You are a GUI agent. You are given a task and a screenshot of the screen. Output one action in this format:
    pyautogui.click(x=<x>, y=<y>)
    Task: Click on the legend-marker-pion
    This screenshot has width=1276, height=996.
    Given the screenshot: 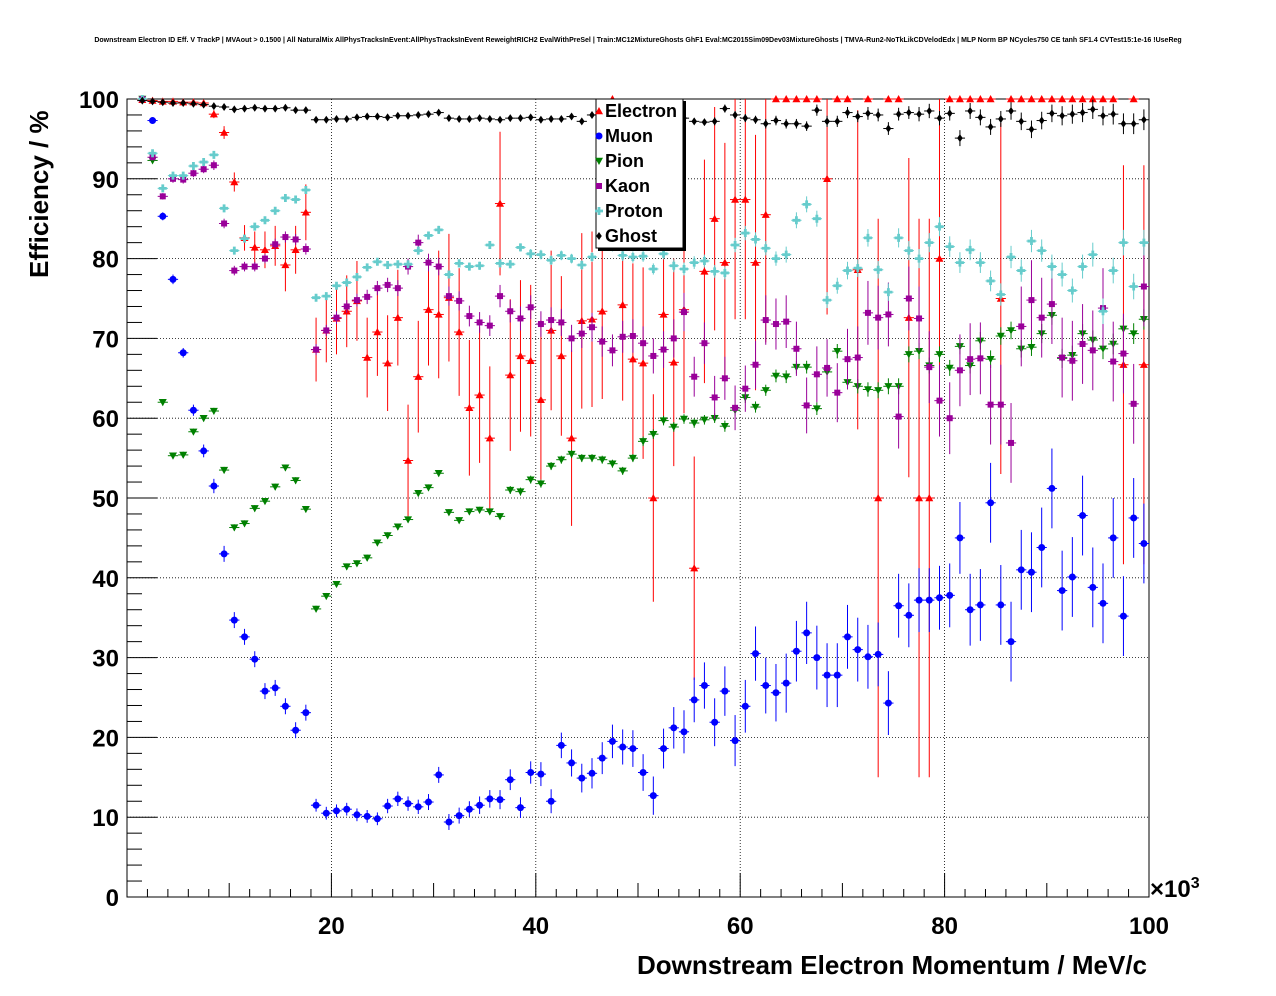 What is the action you would take?
    pyautogui.click(x=599, y=161)
    